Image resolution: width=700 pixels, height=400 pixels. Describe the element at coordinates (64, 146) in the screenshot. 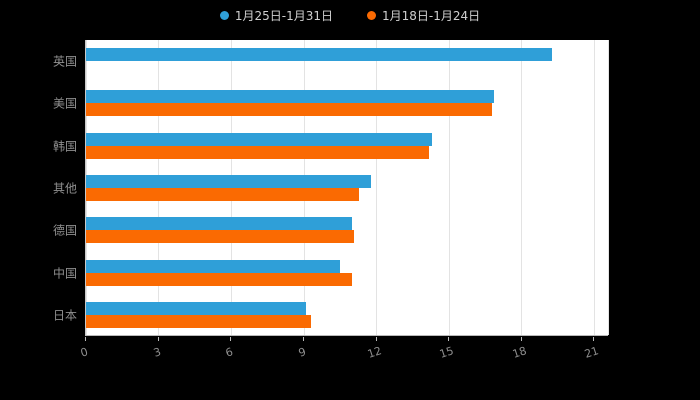

I see `y-axis-label: 韩国` at that location.